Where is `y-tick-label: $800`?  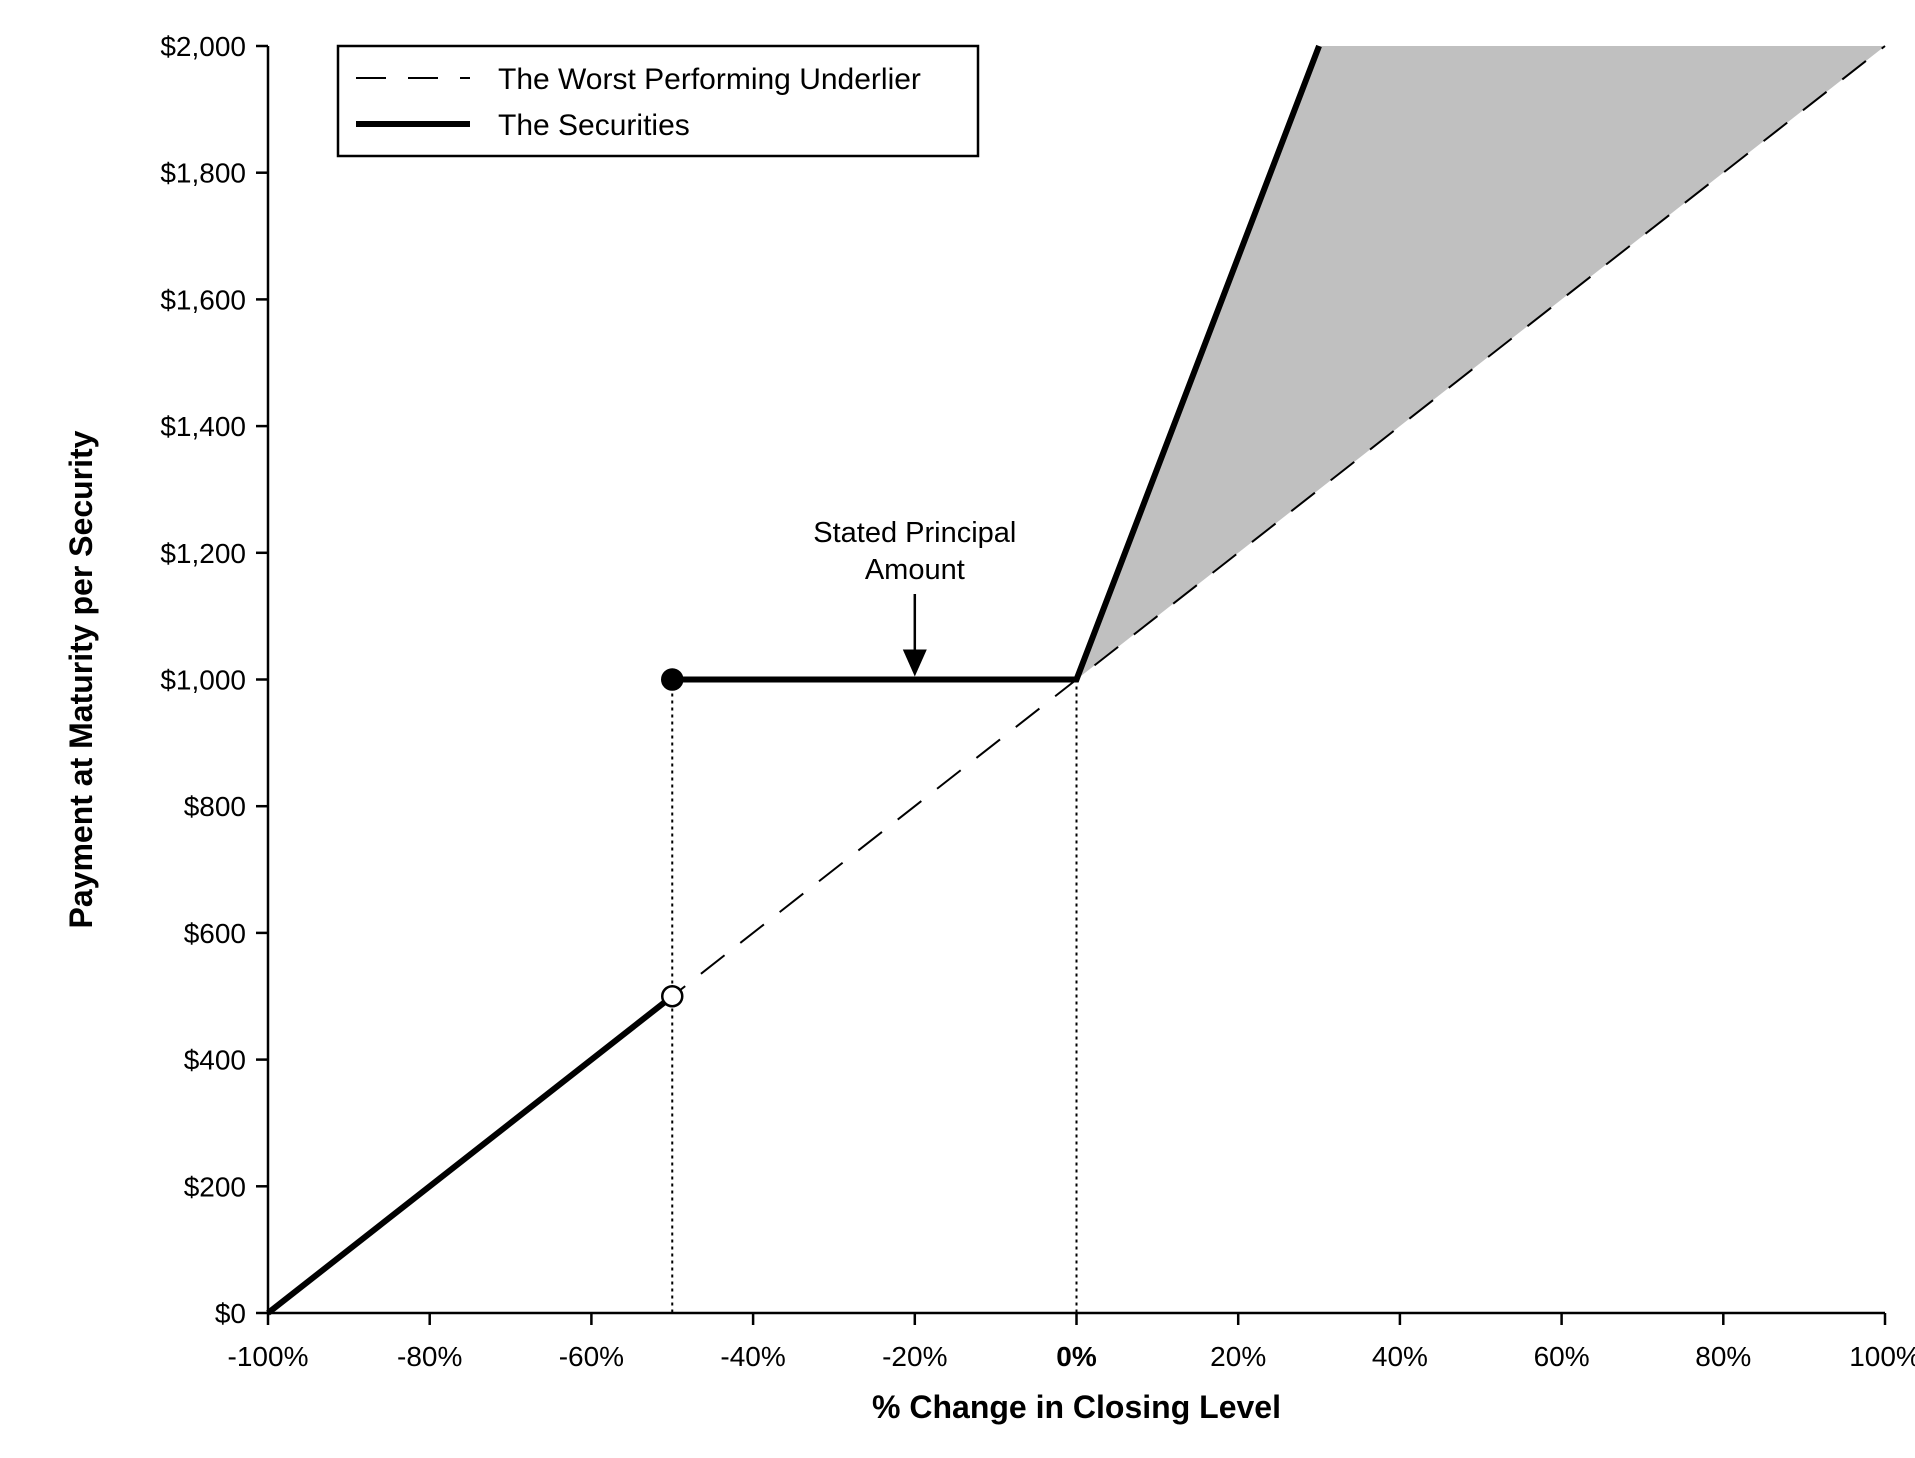
y-tick-label: $800 is located at coordinates (215, 806).